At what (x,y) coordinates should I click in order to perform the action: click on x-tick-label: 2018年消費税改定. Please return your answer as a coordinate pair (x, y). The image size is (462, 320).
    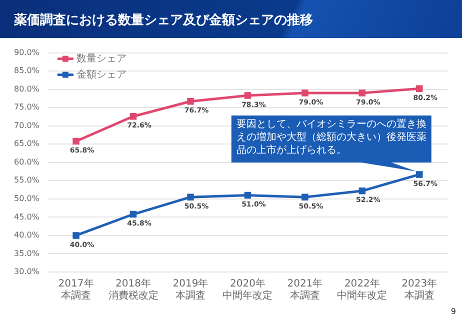
    Looking at the image, I should click on (133, 290).